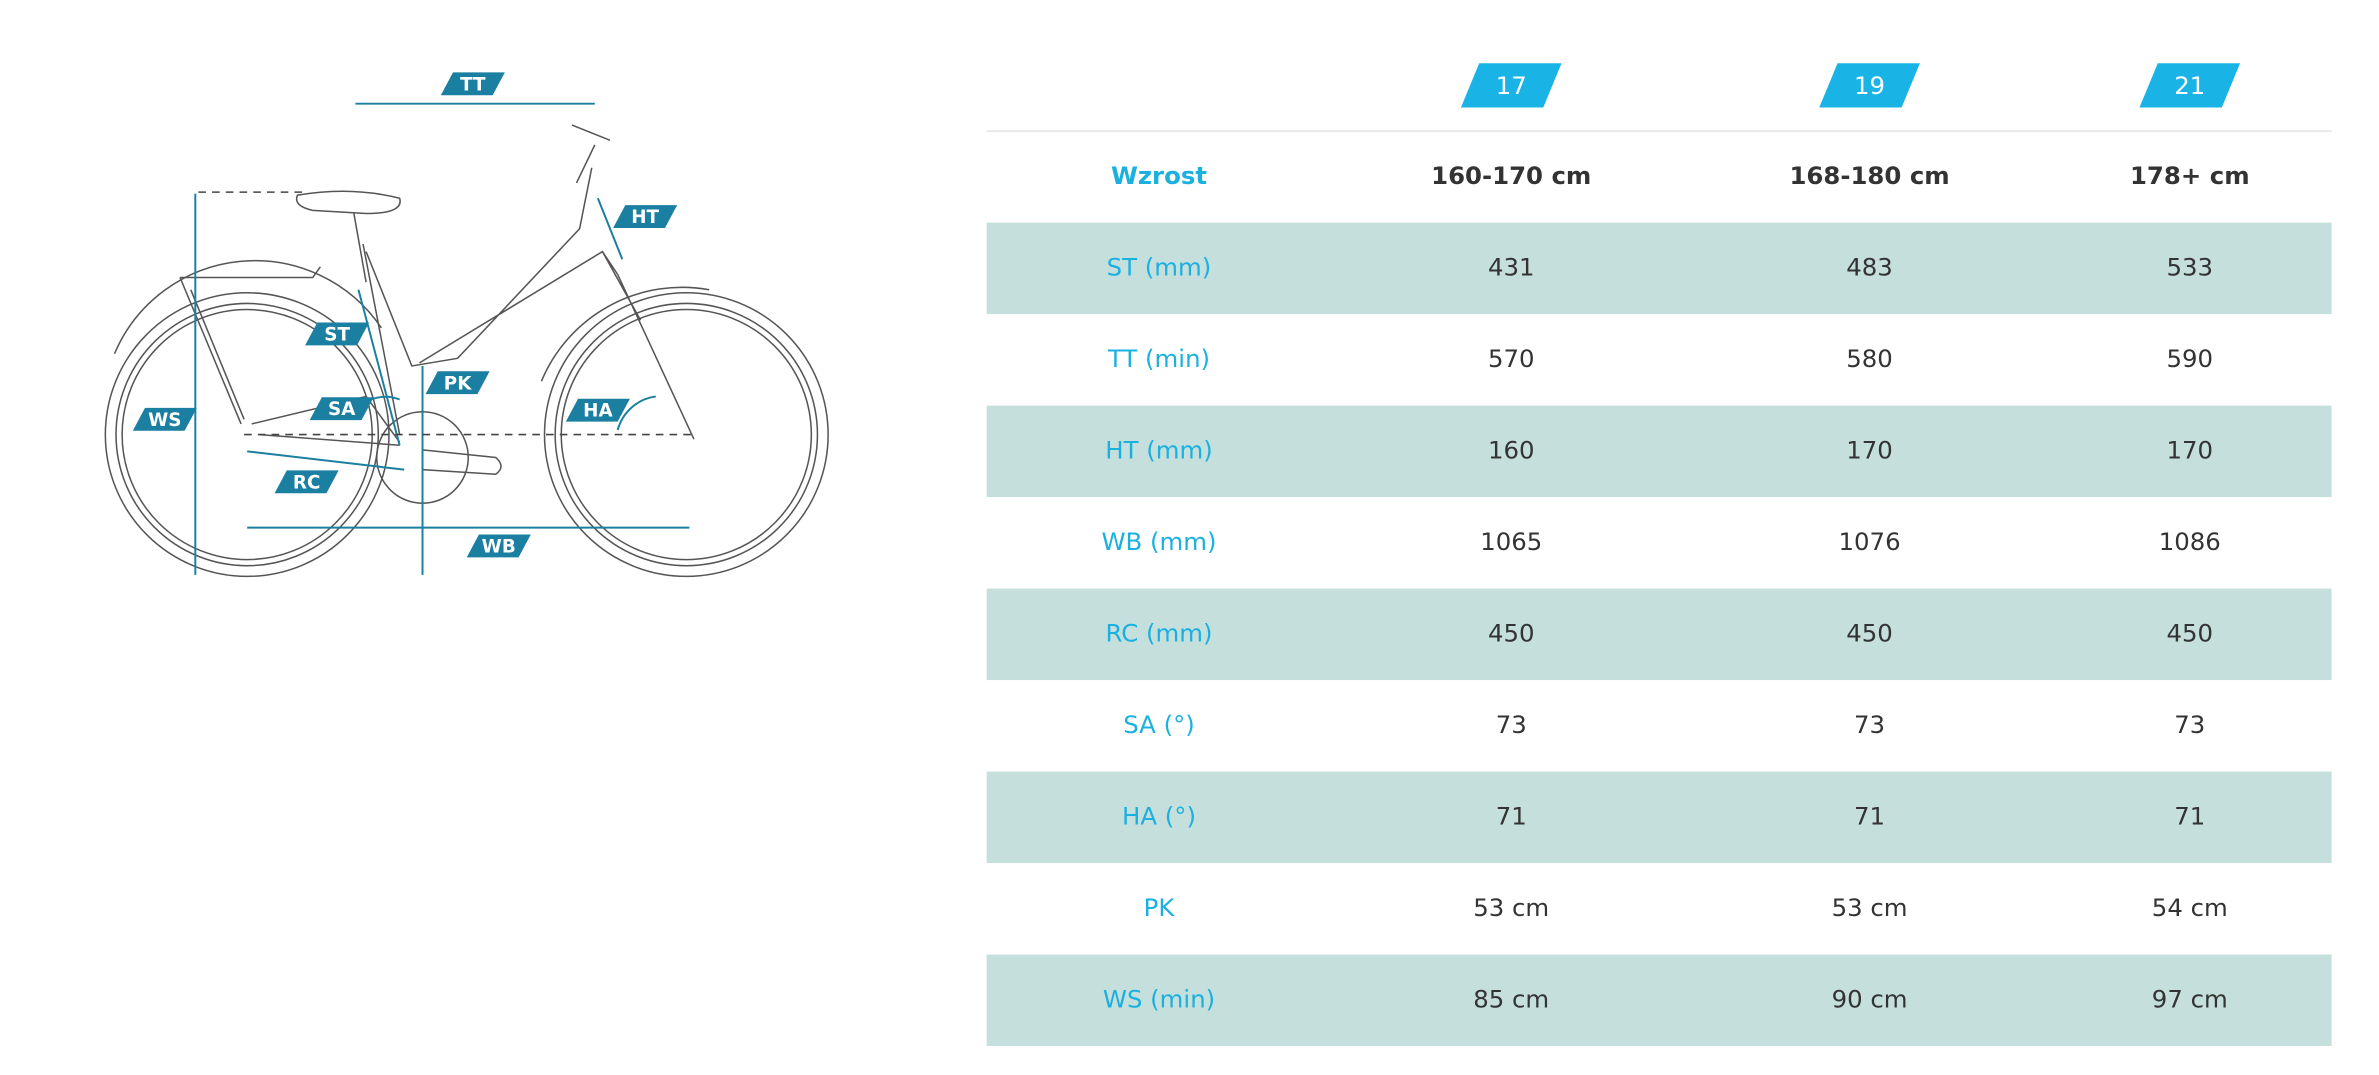 This screenshot has width=2379, height=1075. I want to click on cell-value: 1076, so click(1870, 541).